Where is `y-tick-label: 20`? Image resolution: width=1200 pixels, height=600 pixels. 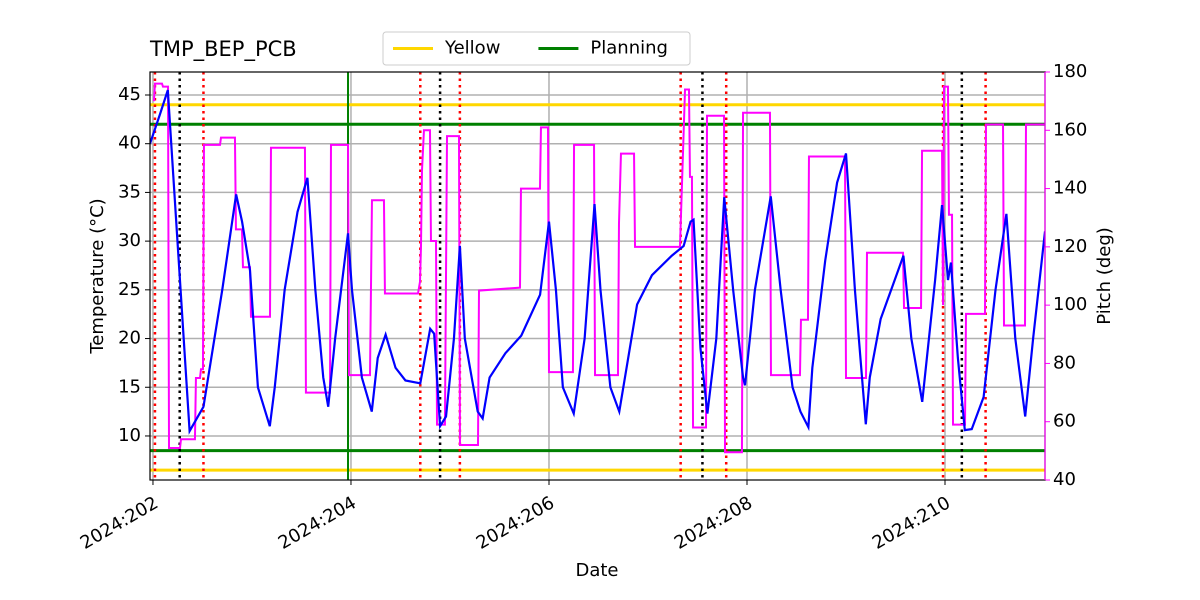 y-tick-label: 20 is located at coordinates (129, 338).